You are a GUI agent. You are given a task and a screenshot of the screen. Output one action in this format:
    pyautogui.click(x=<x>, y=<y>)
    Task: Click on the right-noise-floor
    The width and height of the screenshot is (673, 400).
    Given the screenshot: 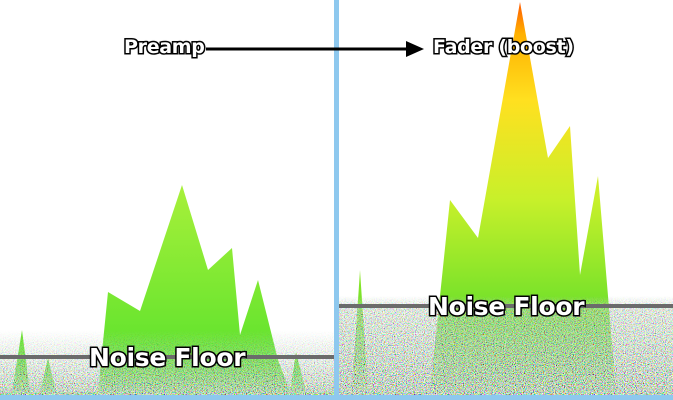 What is the action you would take?
    pyautogui.click(x=506, y=348)
    